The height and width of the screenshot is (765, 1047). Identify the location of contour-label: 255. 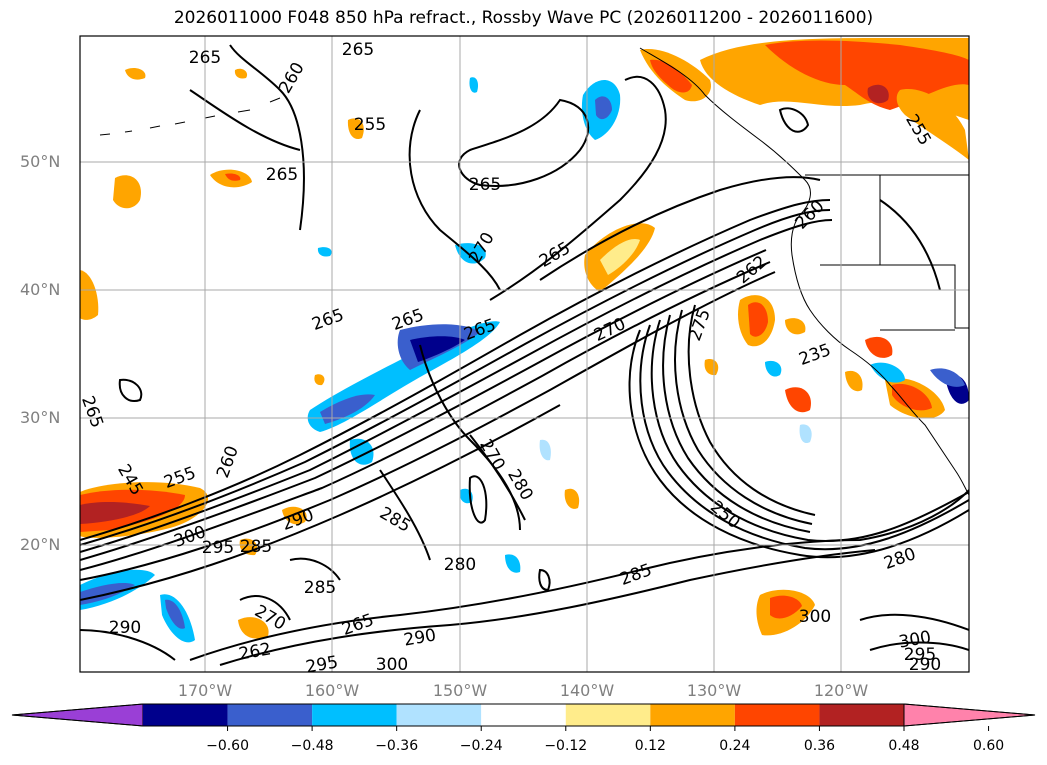
(370, 125).